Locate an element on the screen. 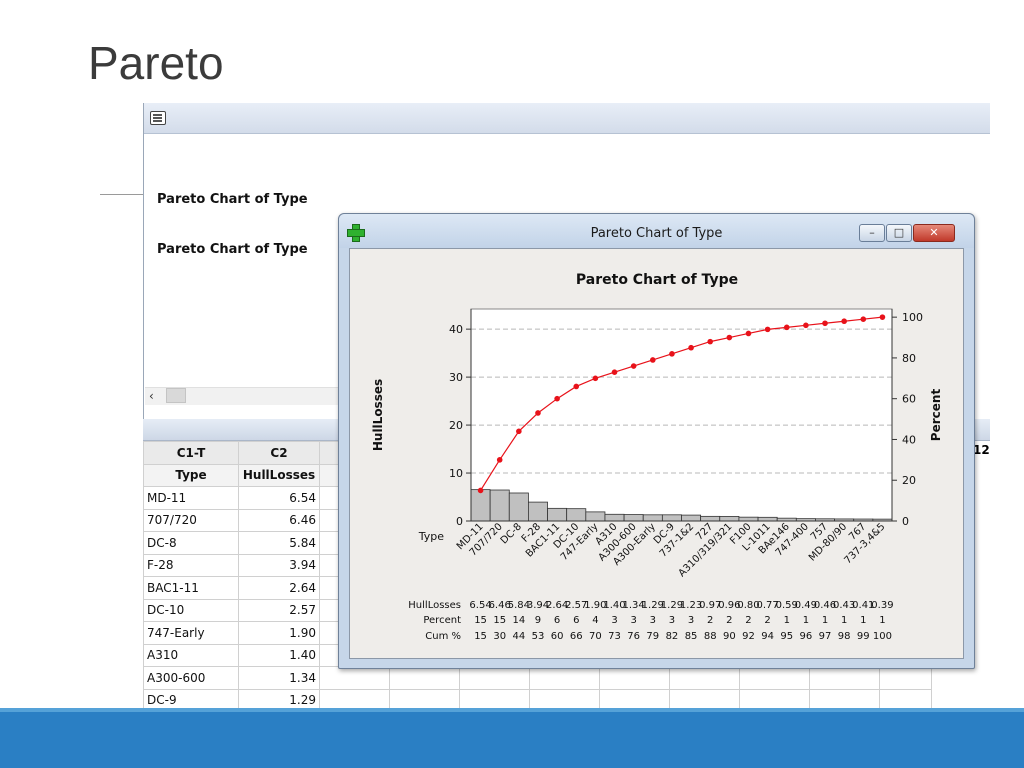  column-name: Type is located at coordinates (191, 475).